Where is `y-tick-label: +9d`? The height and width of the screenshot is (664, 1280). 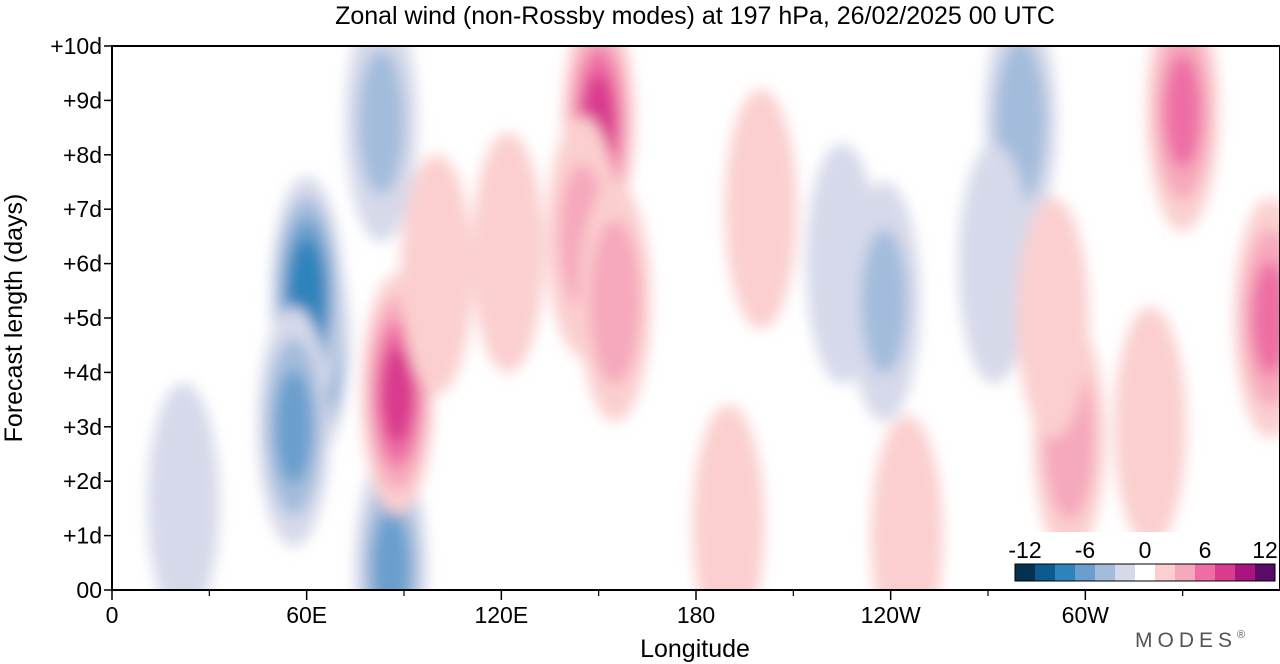 y-tick-label: +9d is located at coordinates (82, 100).